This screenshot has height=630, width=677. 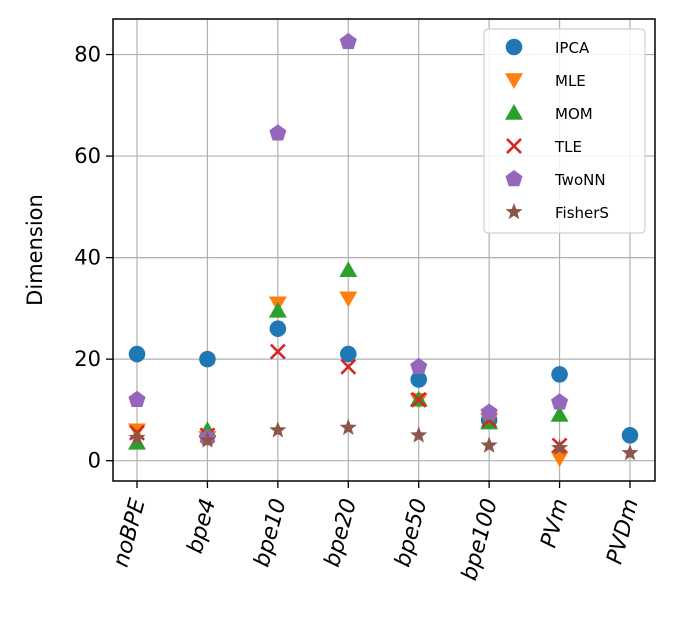 I want to click on y-tick-label: 40, so click(x=87, y=258).